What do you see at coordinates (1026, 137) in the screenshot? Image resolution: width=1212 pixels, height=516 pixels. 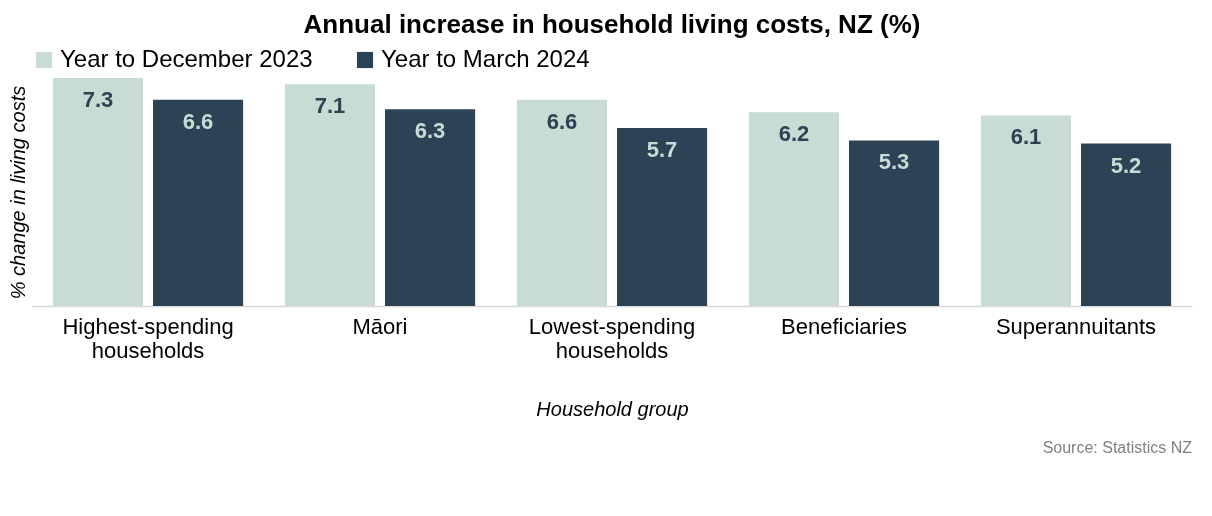 I see `data-label: 6.1` at bounding box center [1026, 137].